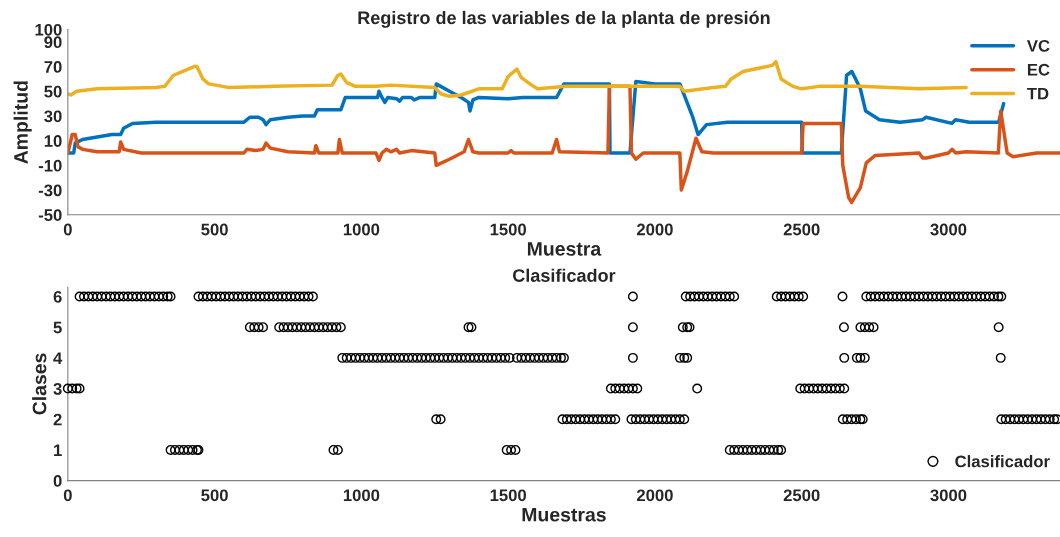 The width and height of the screenshot is (1060, 537). What do you see at coordinates (53, 91) in the screenshot?
I see `y-tick-label: 50` at bounding box center [53, 91].